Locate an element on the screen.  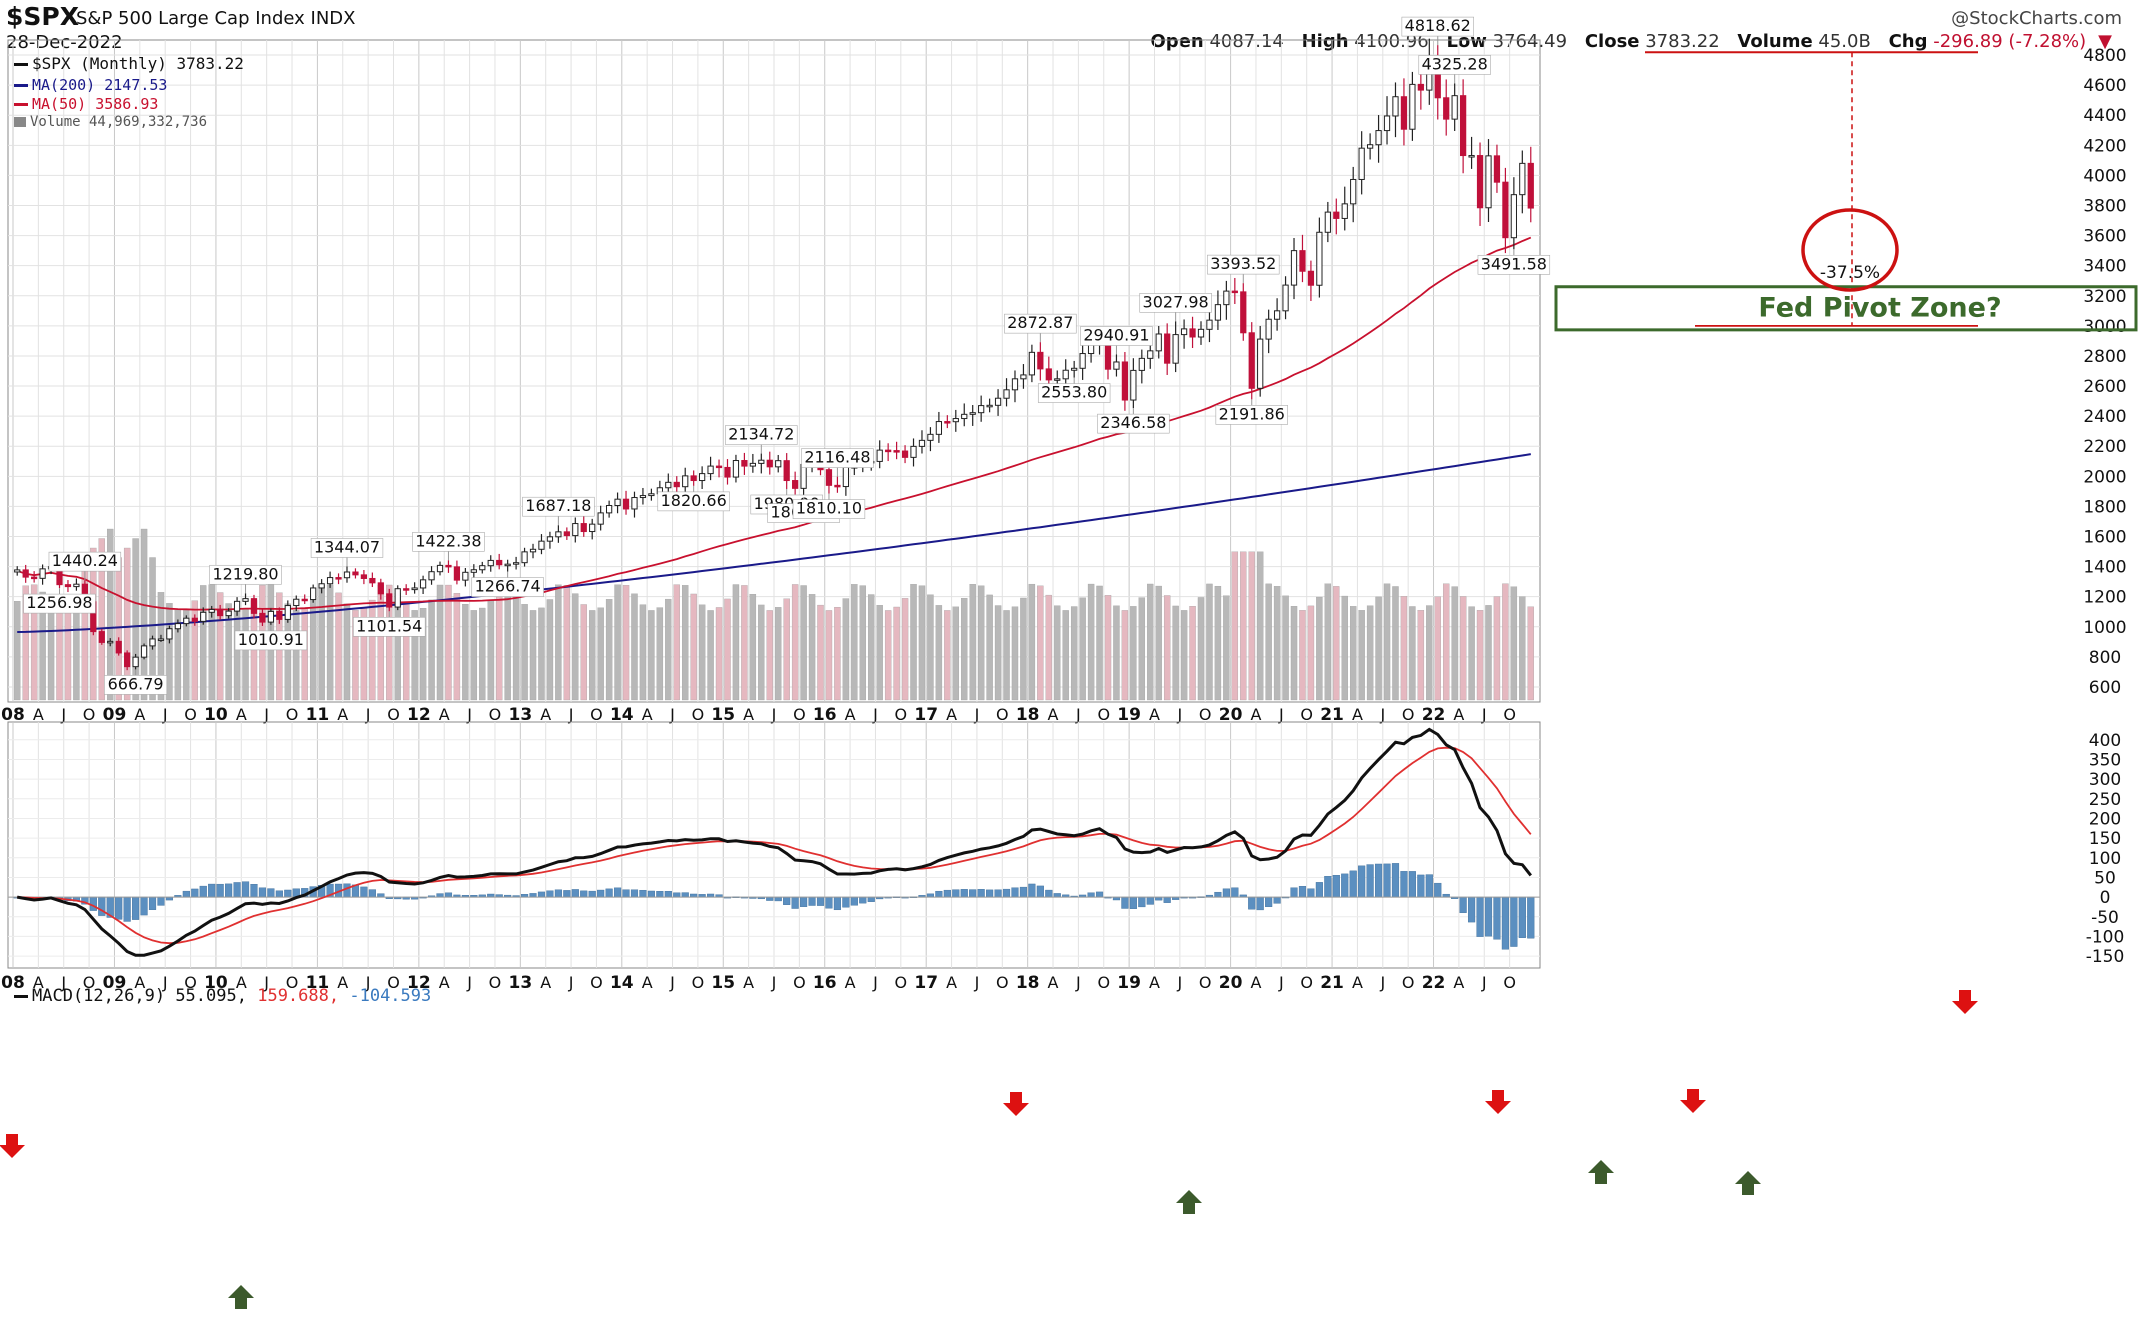
price-y-tick-label: 800 is located at coordinates (2105, 658).